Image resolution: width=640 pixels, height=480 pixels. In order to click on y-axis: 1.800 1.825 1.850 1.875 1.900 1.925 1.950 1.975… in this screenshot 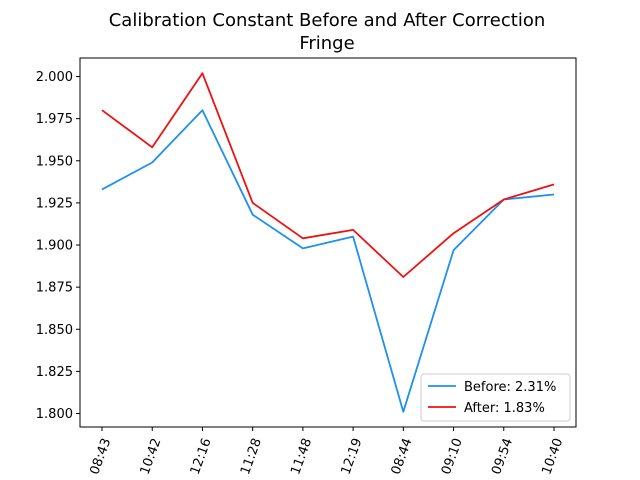, I will do `click(58, 246)`.